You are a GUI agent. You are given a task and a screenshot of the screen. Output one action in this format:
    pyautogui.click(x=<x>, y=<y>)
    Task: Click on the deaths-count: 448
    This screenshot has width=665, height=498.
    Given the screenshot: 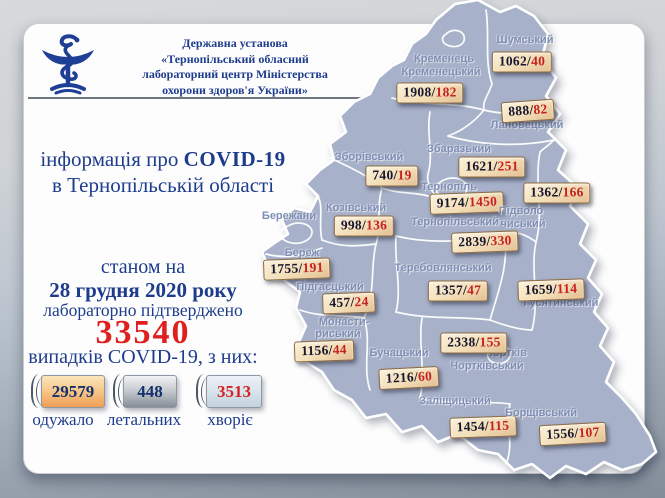 What is the action you would take?
    pyautogui.click(x=150, y=391)
    